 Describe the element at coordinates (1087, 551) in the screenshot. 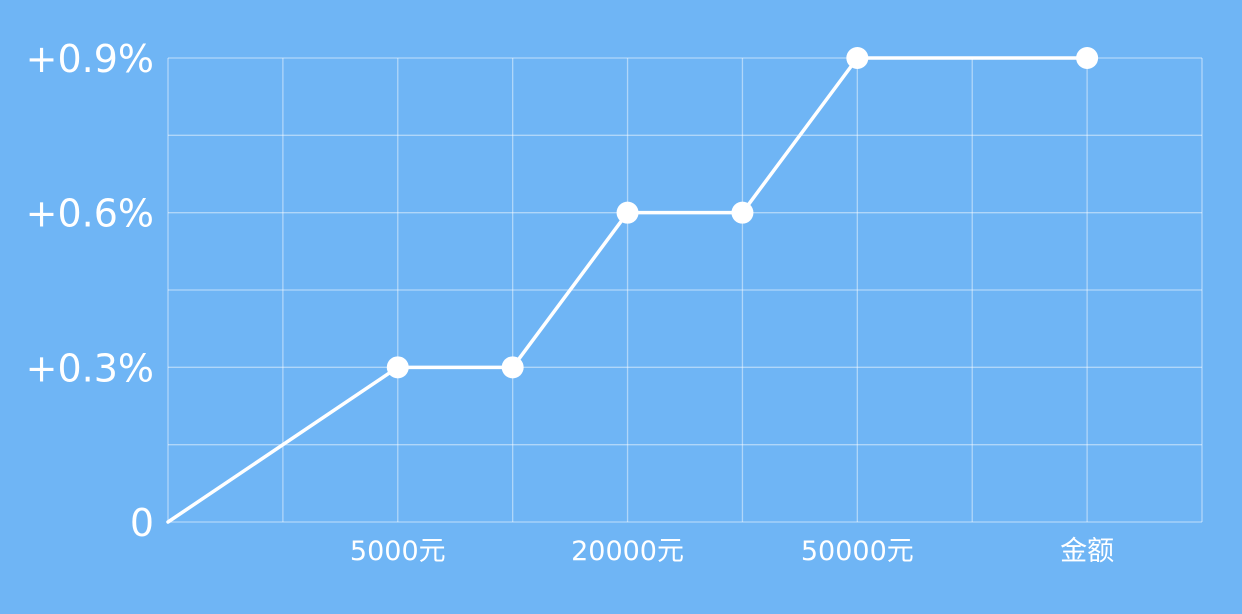

I see `x-tick-label: 金额` at that location.